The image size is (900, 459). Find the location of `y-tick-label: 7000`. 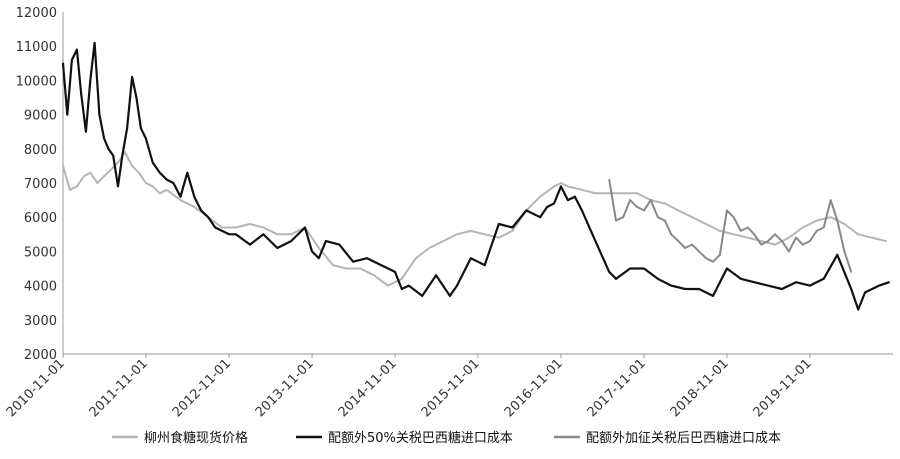

y-tick-label: 7000 is located at coordinates (40, 184).